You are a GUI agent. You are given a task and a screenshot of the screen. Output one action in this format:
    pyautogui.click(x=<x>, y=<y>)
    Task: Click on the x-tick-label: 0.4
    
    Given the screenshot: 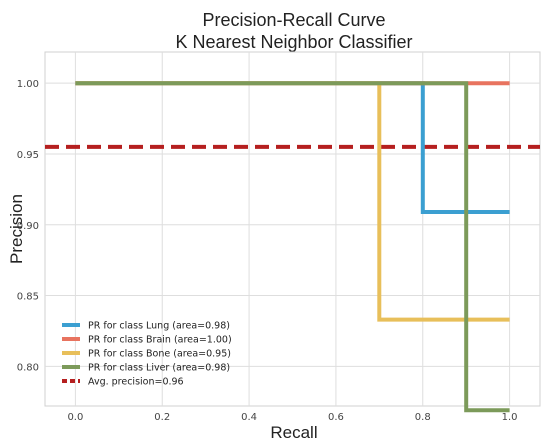 What is the action you would take?
    pyautogui.click(x=249, y=417)
    